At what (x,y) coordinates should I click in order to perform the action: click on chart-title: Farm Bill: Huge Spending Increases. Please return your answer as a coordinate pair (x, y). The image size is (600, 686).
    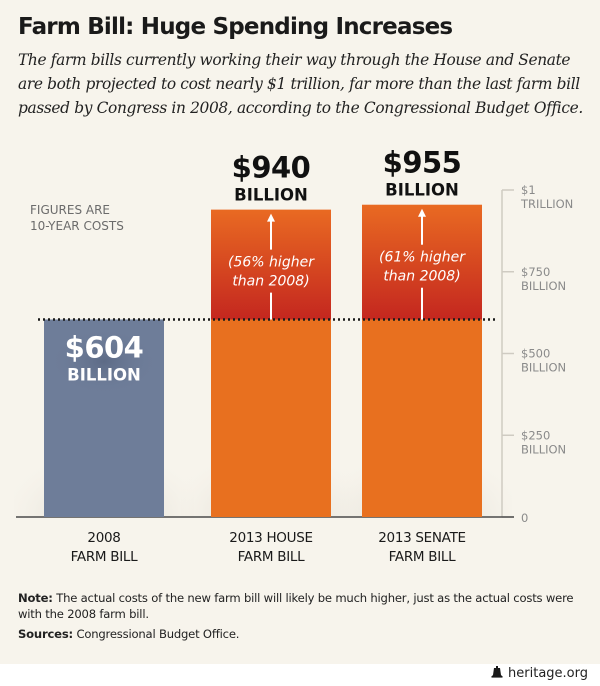
    Looking at the image, I should click on (235, 27).